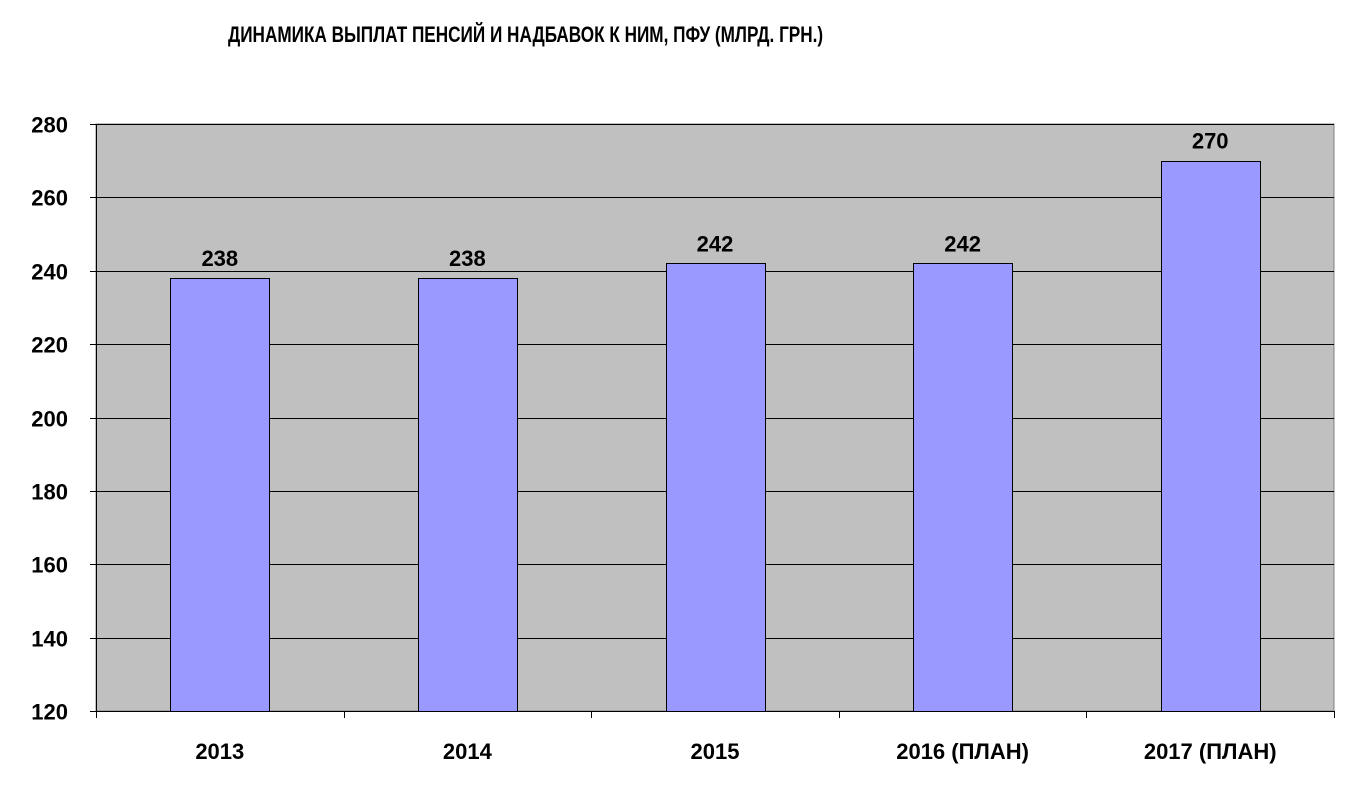  What do you see at coordinates (49, 198) in the screenshot?
I see `y-tick-label: 260` at bounding box center [49, 198].